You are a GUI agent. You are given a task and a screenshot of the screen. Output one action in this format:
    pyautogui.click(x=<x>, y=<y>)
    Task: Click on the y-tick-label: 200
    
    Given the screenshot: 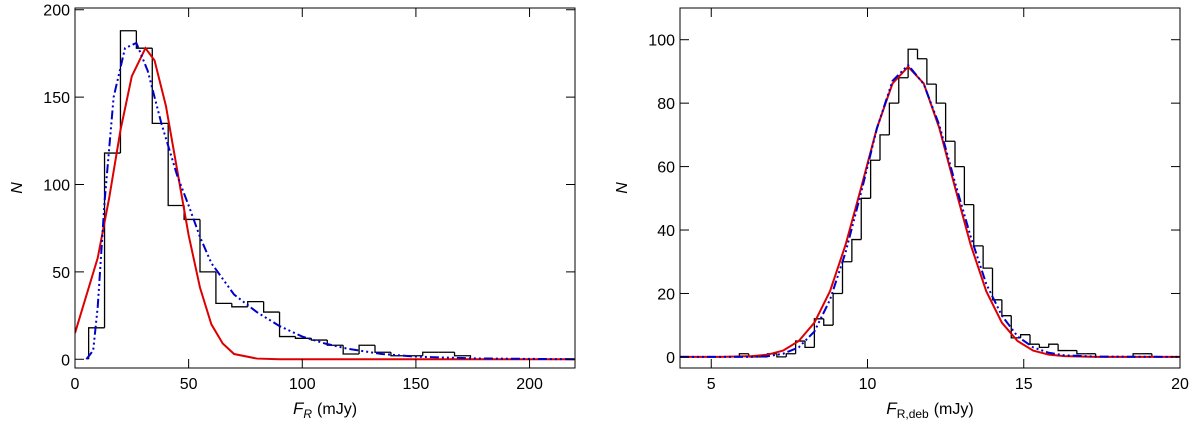 What is the action you would take?
    pyautogui.click(x=56, y=11)
    